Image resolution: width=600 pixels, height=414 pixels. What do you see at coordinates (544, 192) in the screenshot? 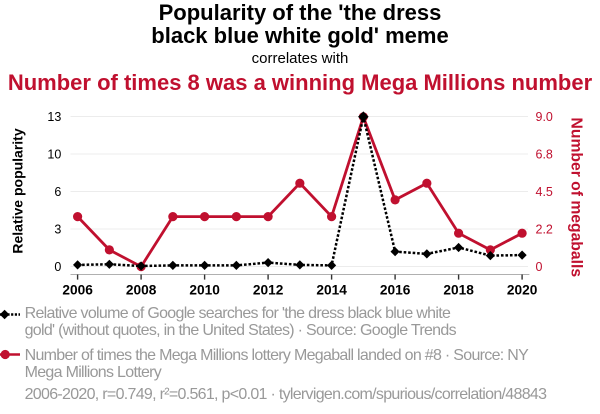
I see `svg-text: 4.5` at bounding box center [544, 192].